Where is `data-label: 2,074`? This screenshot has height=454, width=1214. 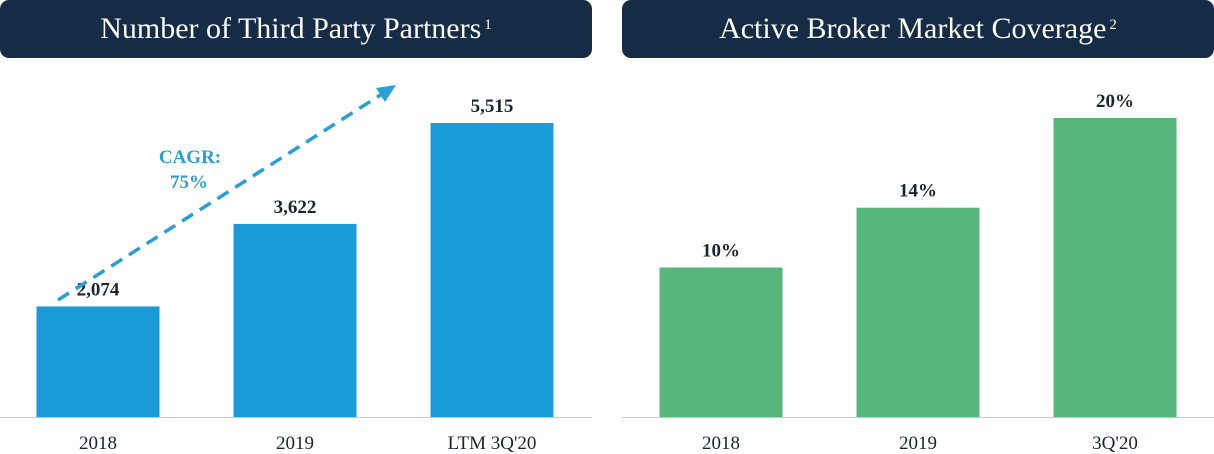 data-label: 2,074 is located at coordinates (98, 289).